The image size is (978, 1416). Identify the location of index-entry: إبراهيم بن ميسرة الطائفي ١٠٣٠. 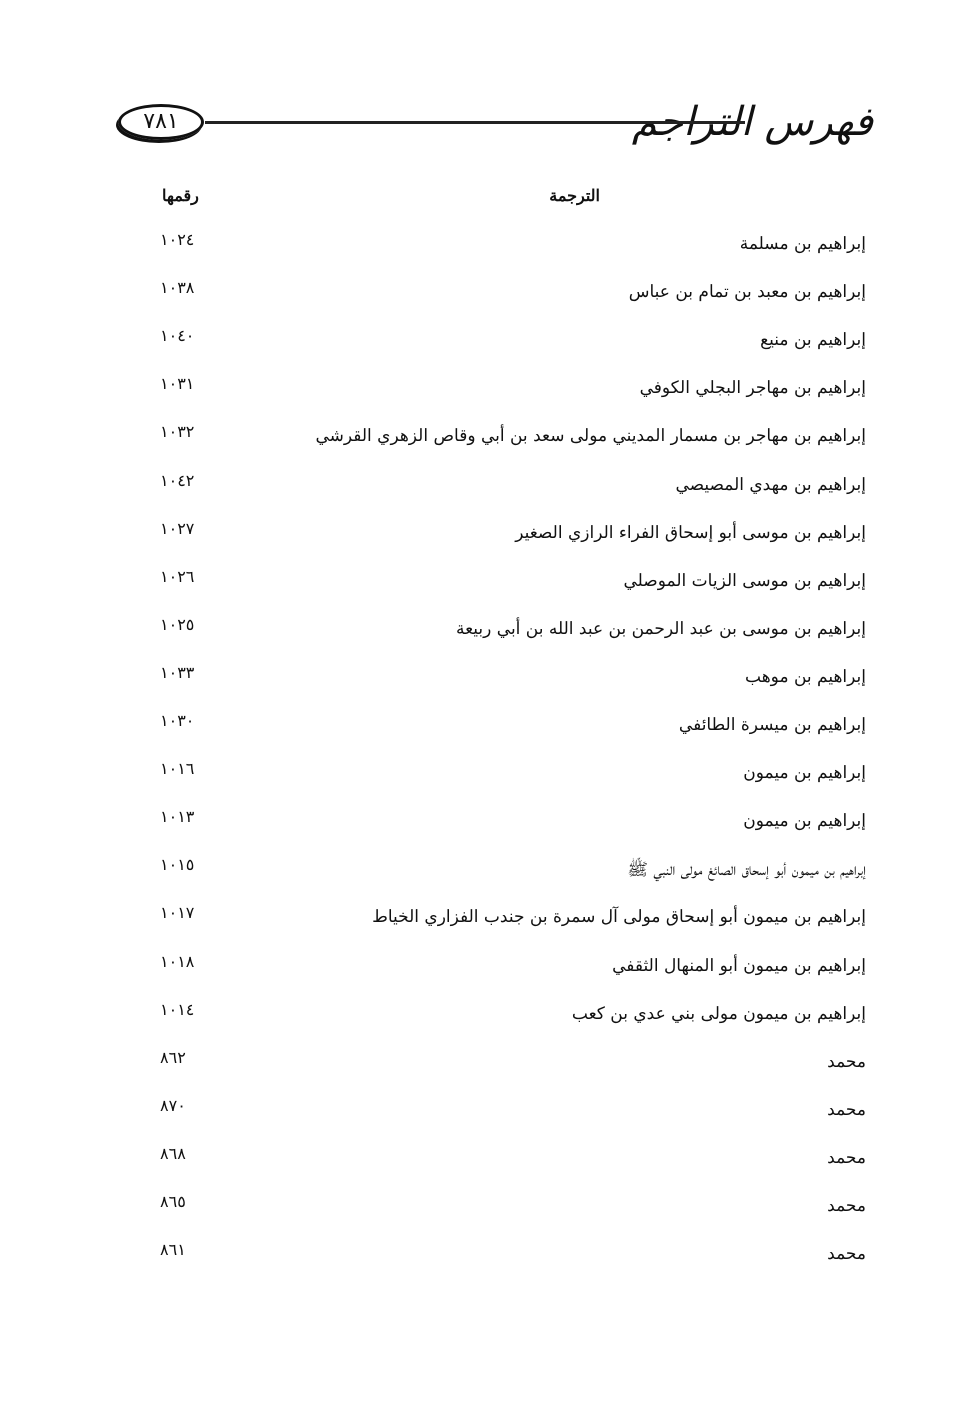
(489, 729).